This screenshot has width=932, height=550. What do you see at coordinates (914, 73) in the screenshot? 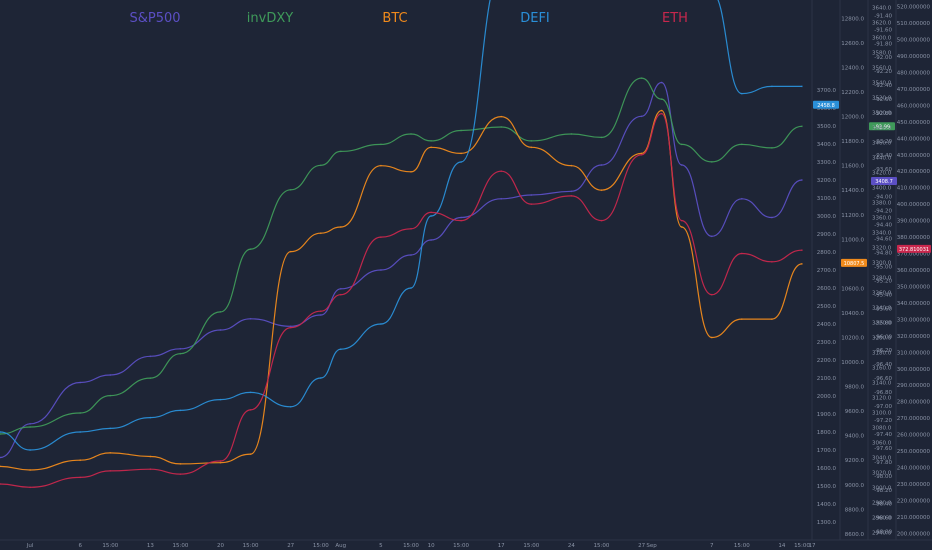
I see `axis-tick-eth: 480.000000` at bounding box center [914, 73].